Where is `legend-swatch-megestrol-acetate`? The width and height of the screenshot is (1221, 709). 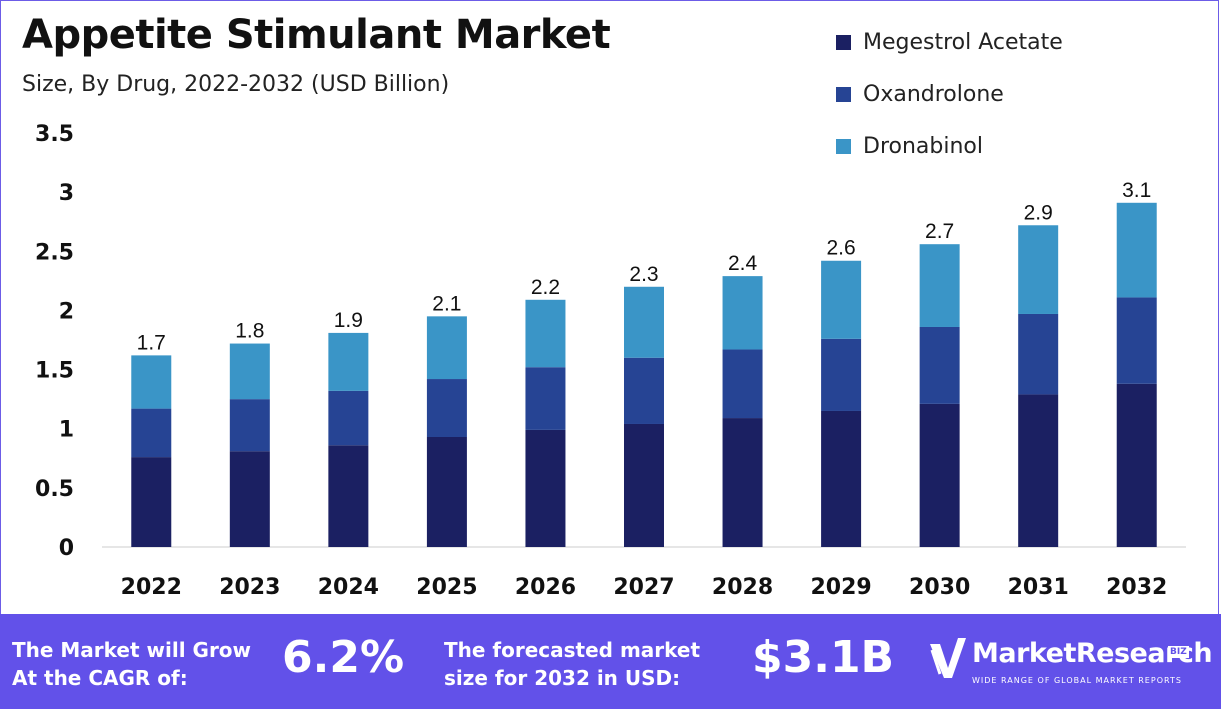
legend-swatch-megestrol-acetate is located at coordinates (843, 42).